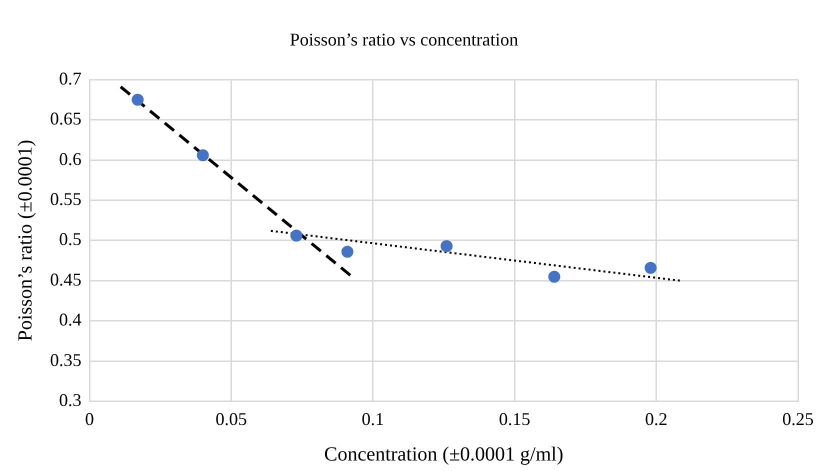 Image resolution: width=826 pixels, height=471 pixels. Describe the element at coordinates (70, 158) in the screenshot. I see `y-tick-label: 0.6` at that location.